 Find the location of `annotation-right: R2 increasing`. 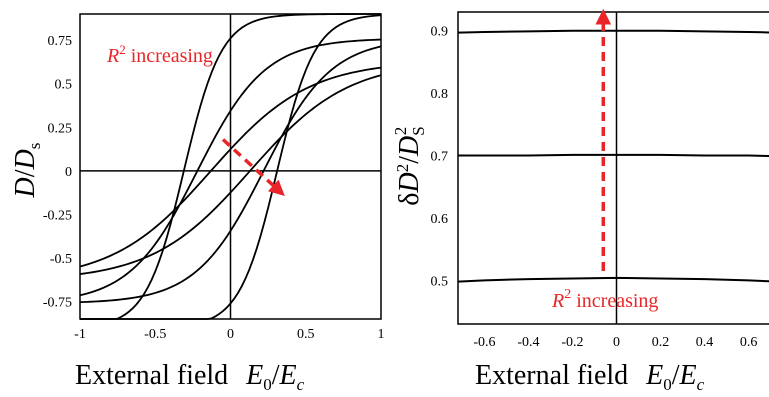

annotation-right: R2 increasing is located at coordinates (604, 299).